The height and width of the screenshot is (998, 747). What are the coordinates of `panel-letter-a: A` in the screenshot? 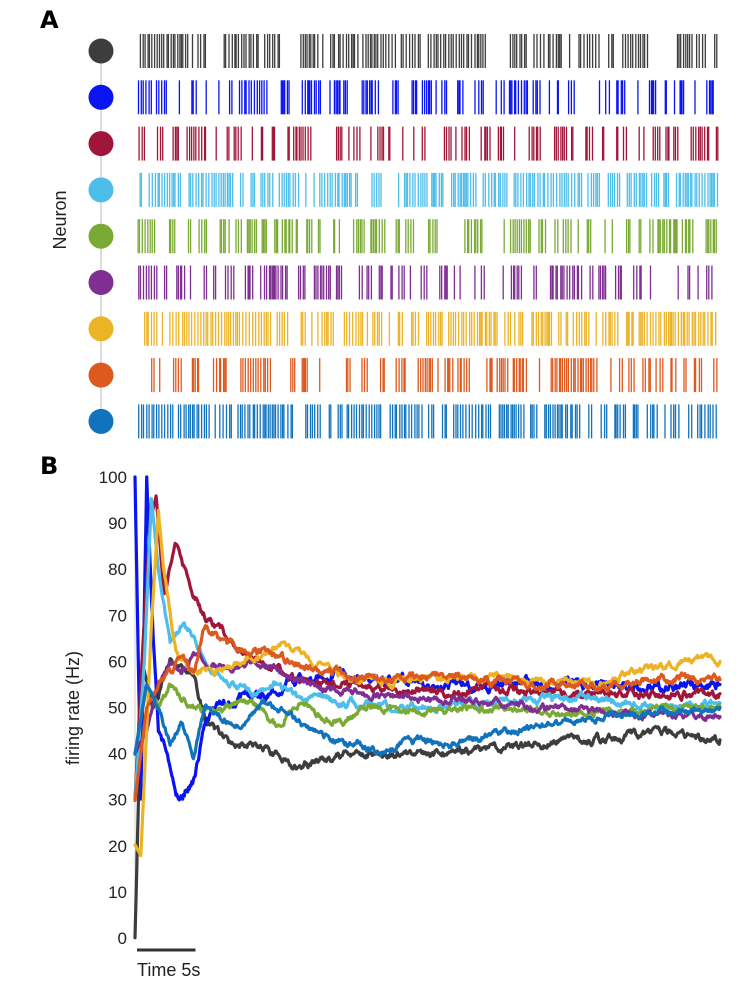 It's located at (49, 20).